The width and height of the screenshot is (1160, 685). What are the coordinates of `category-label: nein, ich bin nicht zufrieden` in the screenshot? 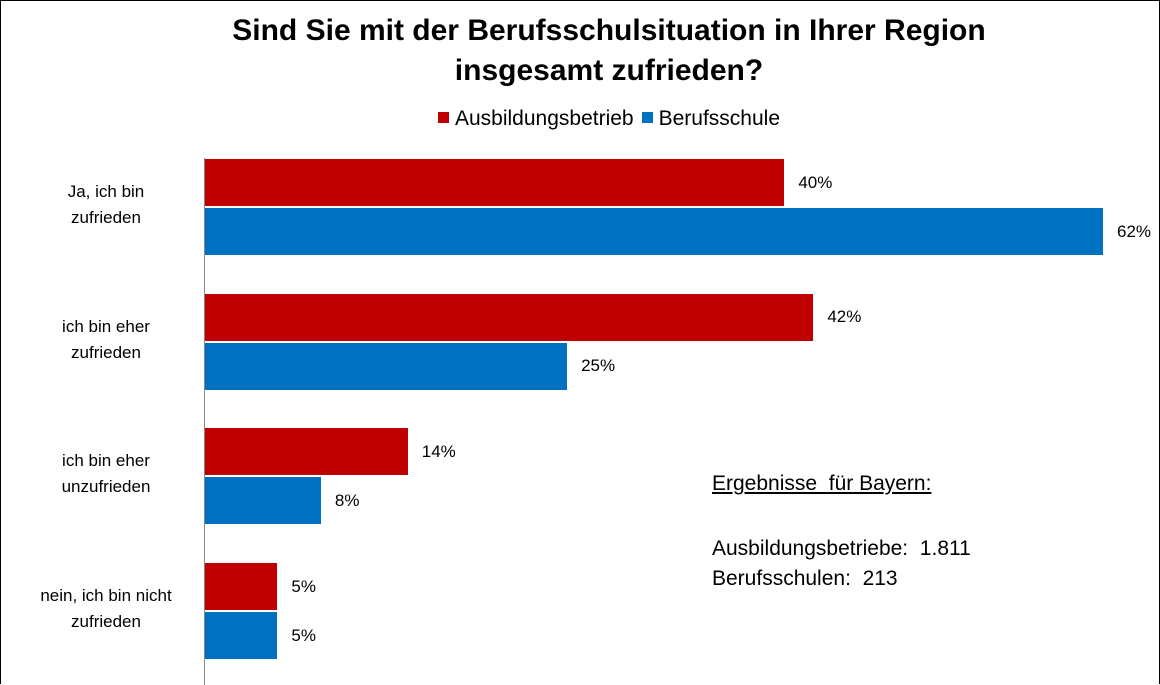 It's located at (106, 609).